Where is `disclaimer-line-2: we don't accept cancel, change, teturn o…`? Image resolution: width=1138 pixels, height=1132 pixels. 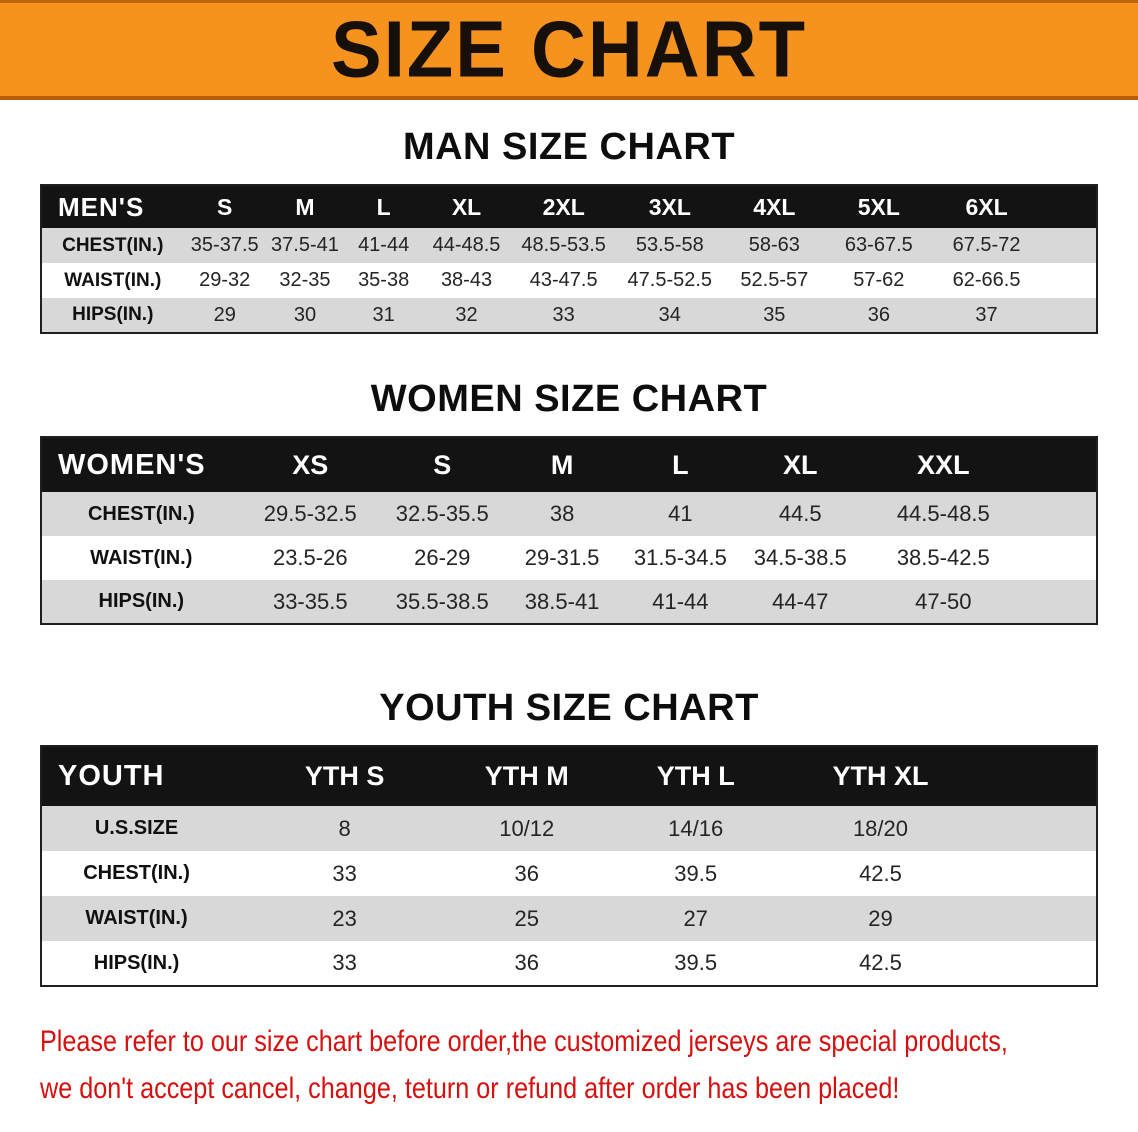 disclaimer-line-2: we don't accept cancel, change, teturn o… is located at coordinates (470, 1088).